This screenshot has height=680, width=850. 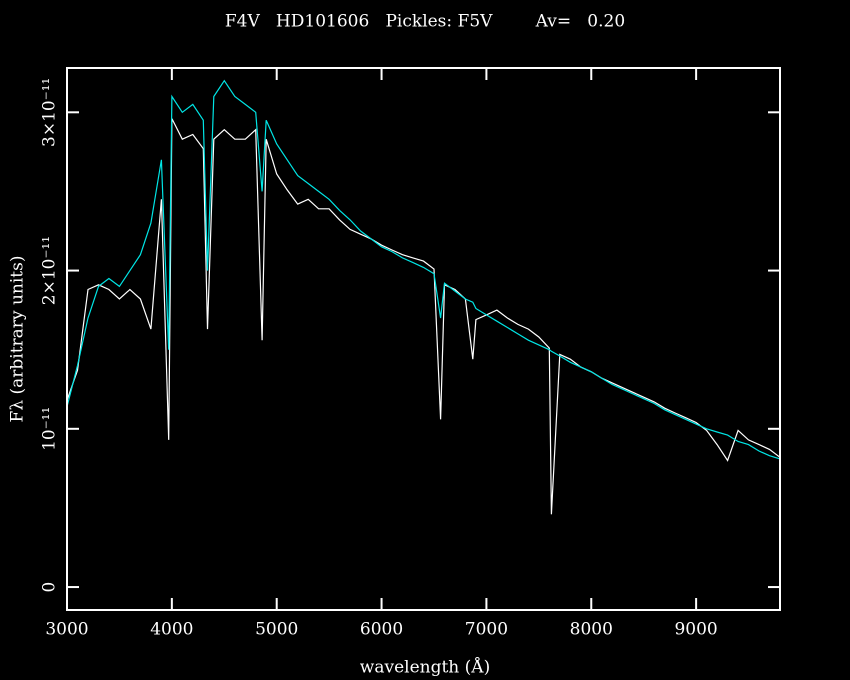 What do you see at coordinates (18, 339) in the screenshot?
I see `y-axis-label: Fλ (arbitrary units)` at bounding box center [18, 339].